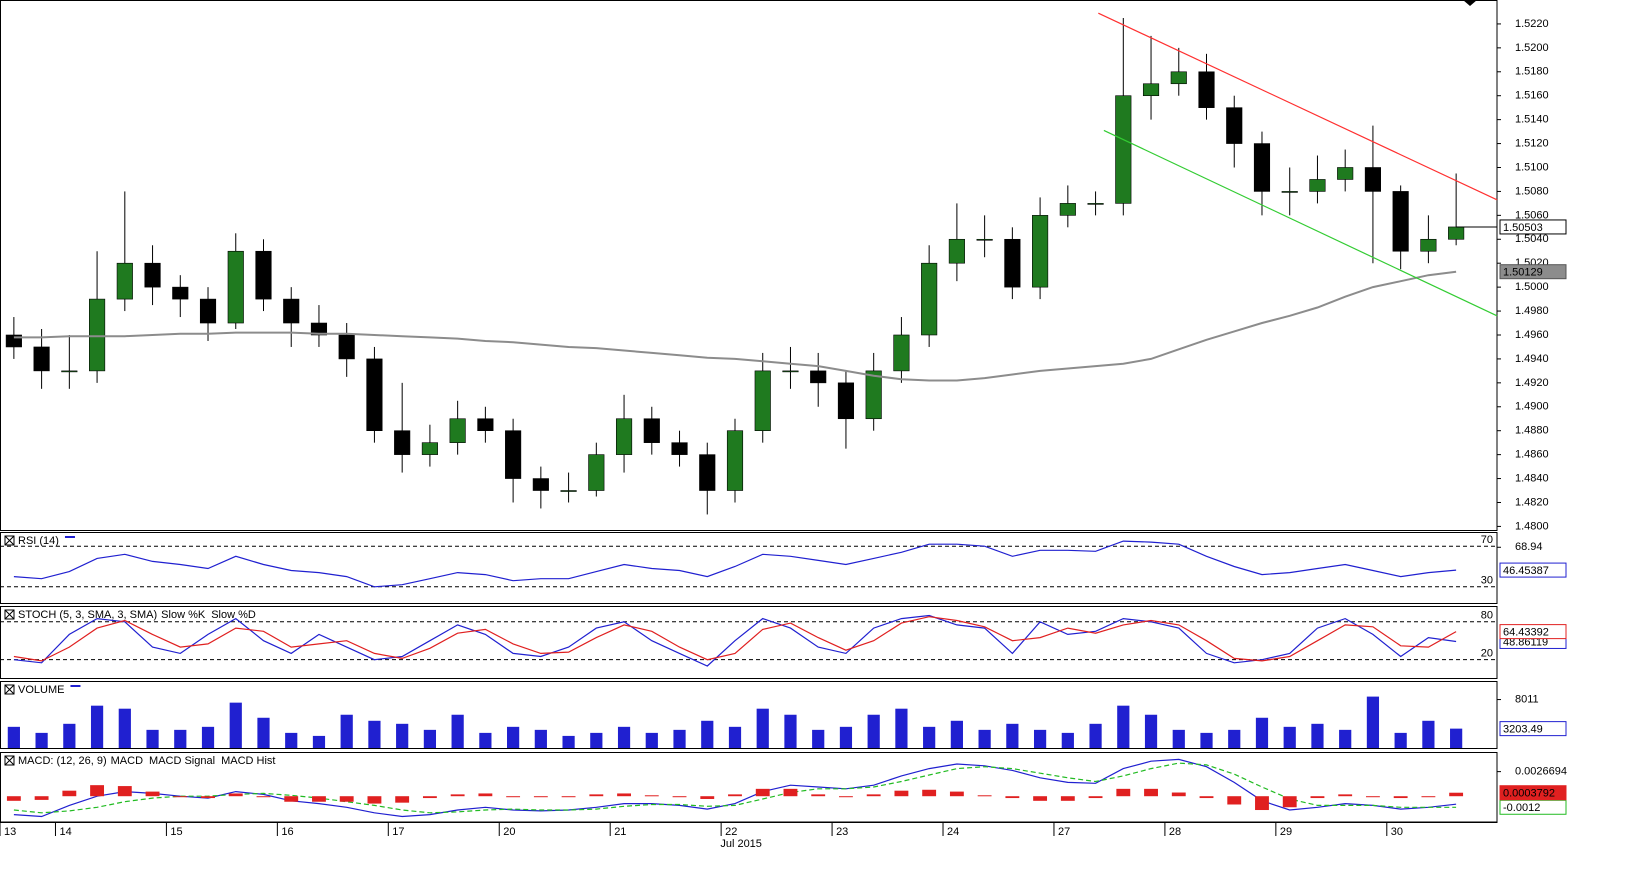 This screenshot has width=1651, height=895. What do you see at coordinates (1532, 143) in the screenshot?
I see `y-tick-label: 1.5120` at bounding box center [1532, 143].